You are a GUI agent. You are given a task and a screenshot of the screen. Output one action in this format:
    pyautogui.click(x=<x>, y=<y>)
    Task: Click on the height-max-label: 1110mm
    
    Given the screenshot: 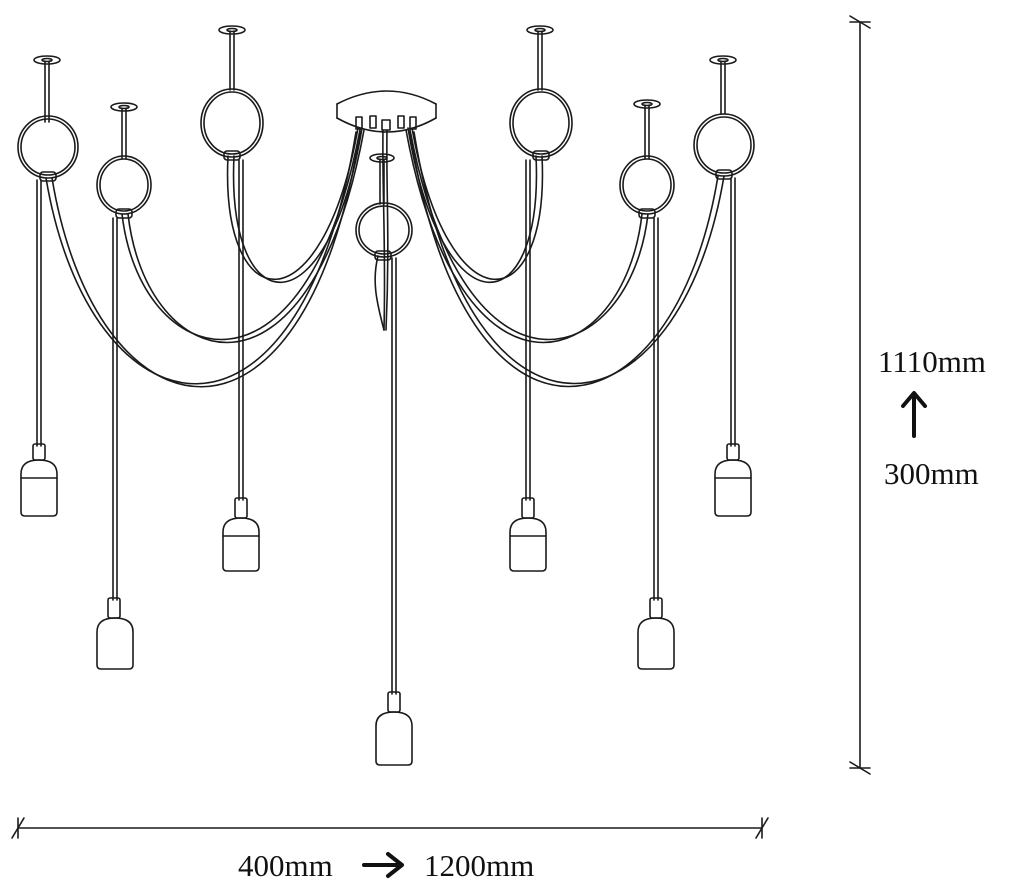 What is the action you would take?
    pyautogui.click(x=932, y=361)
    